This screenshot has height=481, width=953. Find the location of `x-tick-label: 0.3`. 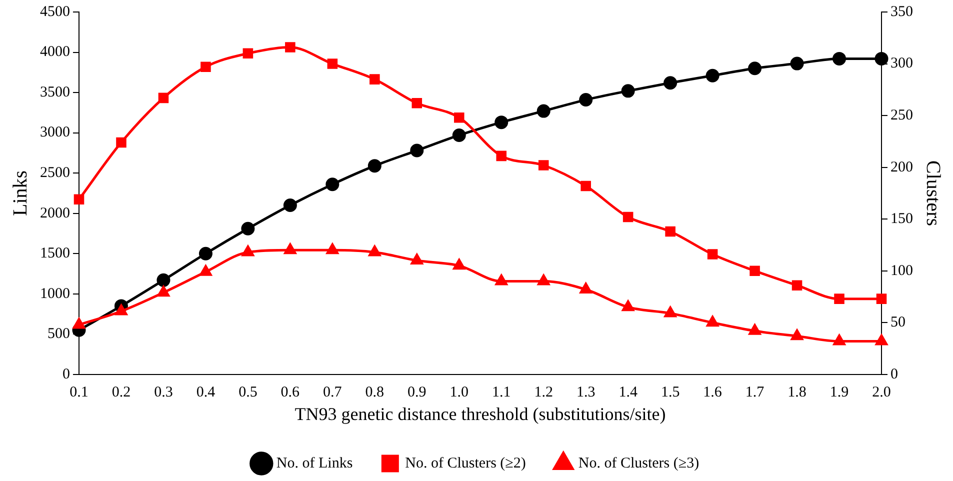

x-tick-label: 0.3 is located at coordinates (163, 392).